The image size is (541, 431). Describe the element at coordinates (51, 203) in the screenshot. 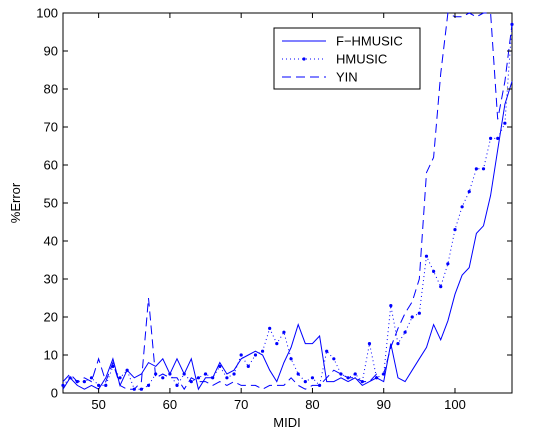

I see `y-tick-label: 50` at that location.